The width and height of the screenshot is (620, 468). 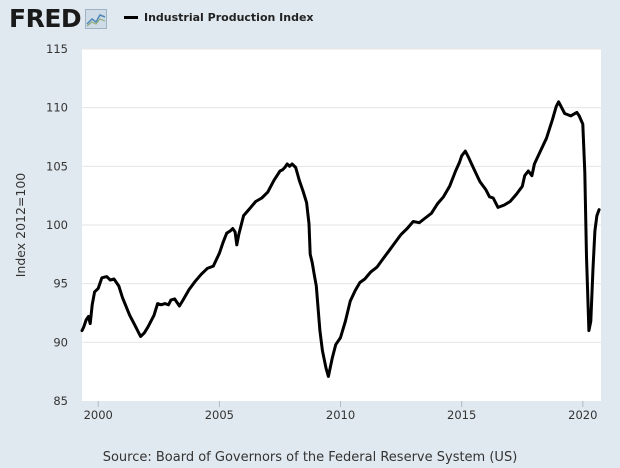 I want to click on y-tick-label: 105, so click(x=57, y=166).